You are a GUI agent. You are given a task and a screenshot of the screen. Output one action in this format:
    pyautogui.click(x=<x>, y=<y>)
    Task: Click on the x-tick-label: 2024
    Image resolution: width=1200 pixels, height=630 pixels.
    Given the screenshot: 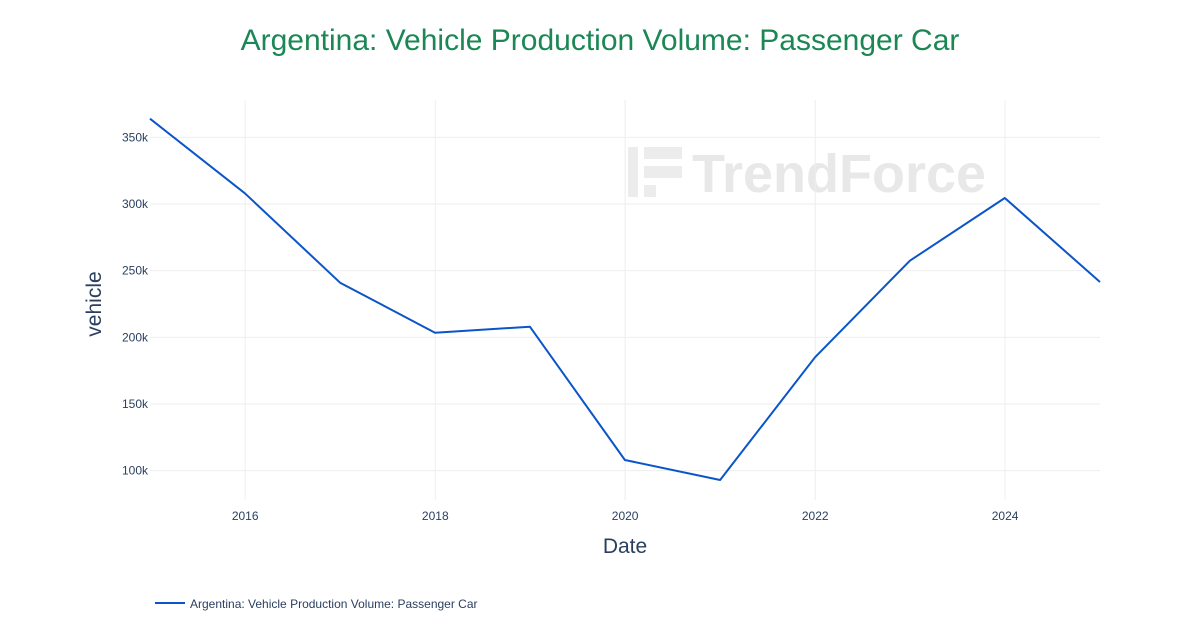 What is the action you would take?
    pyautogui.click(x=1005, y=516)
    